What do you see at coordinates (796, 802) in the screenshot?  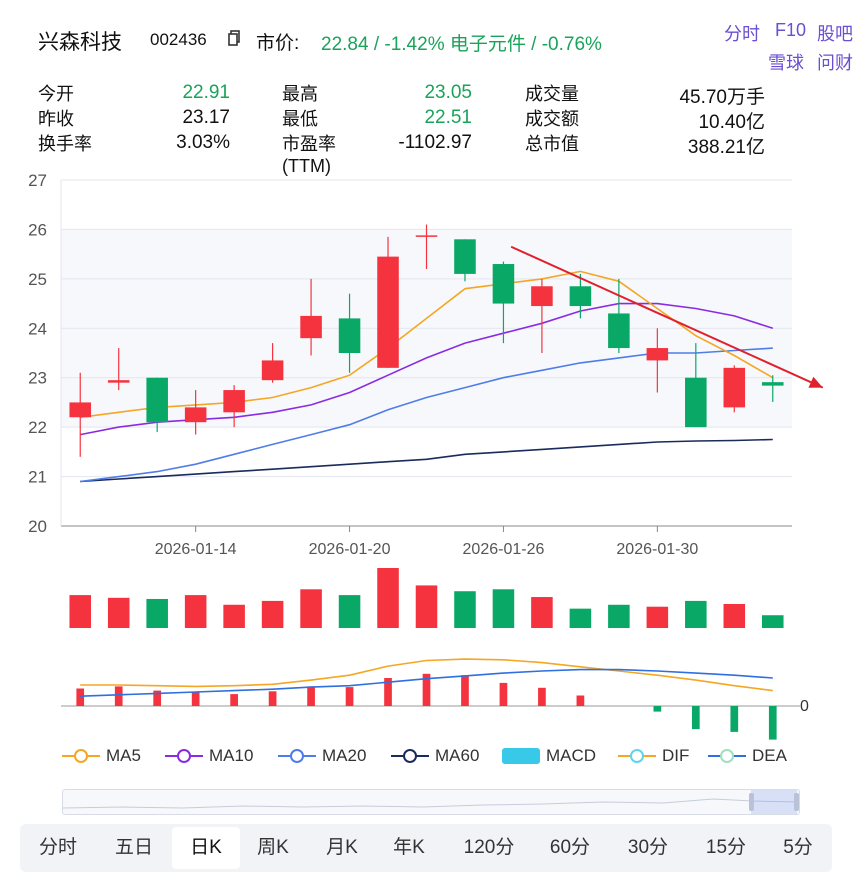 I see `zoom-handle-right` at bounding box center [796, 802].